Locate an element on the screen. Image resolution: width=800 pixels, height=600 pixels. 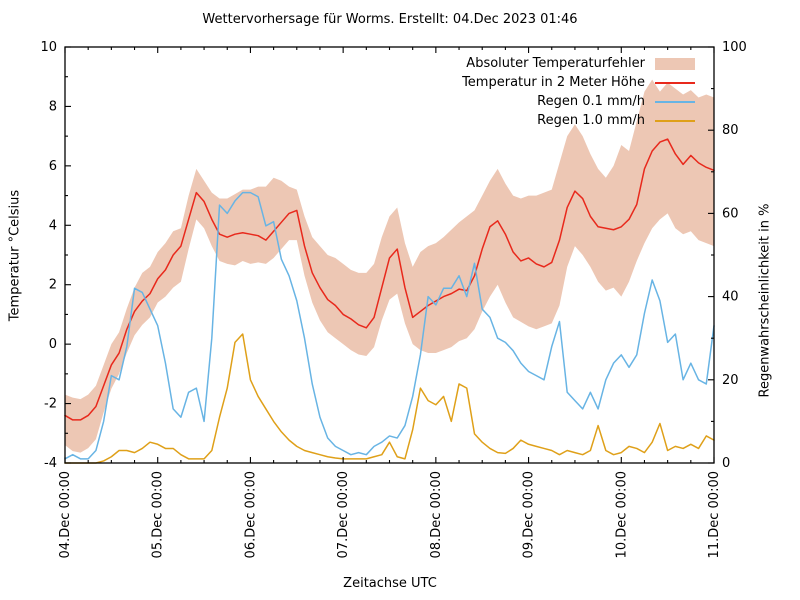
legend-label-rain-01: Regen 0.1 mm/h is located at coordinates (591, 101).